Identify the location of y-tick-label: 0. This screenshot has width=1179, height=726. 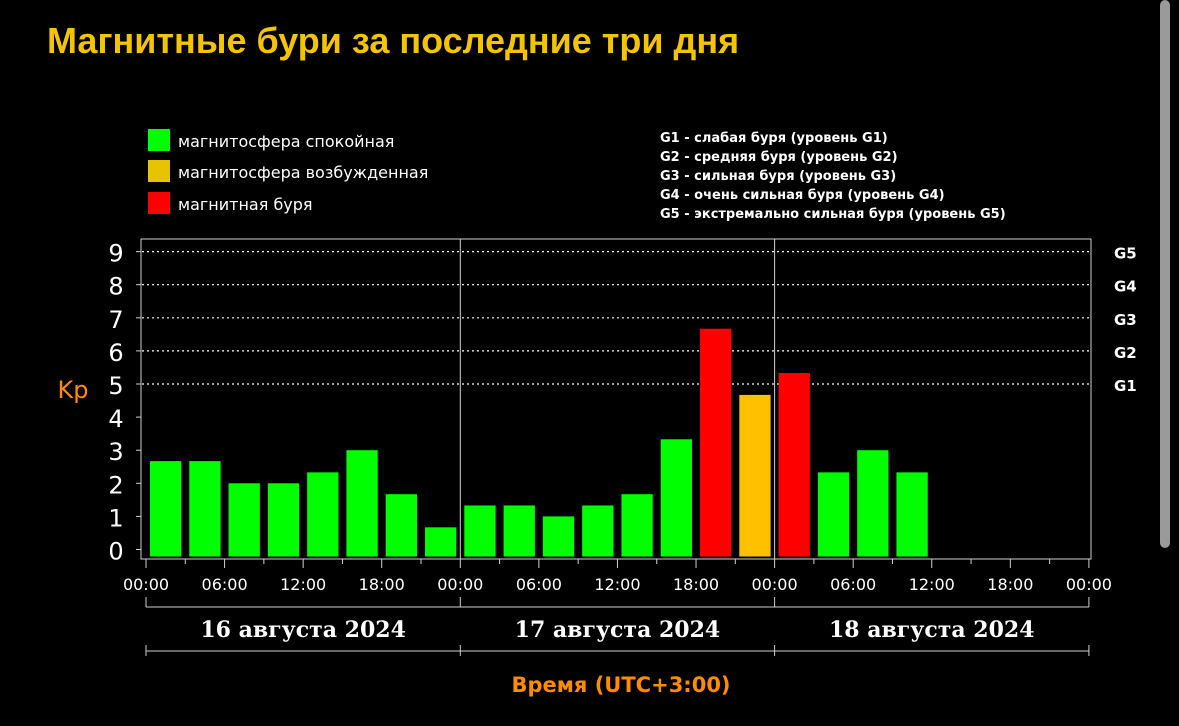
(115, 552).